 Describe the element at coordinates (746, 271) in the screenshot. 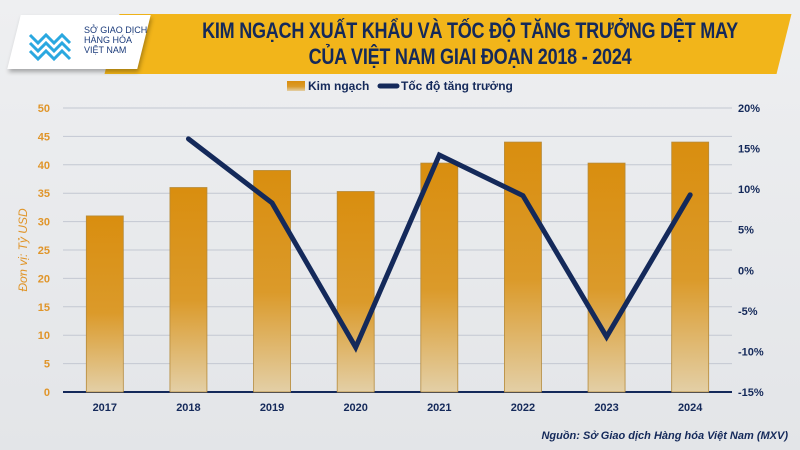

I see `y2-tick-label: 0%` at that location.